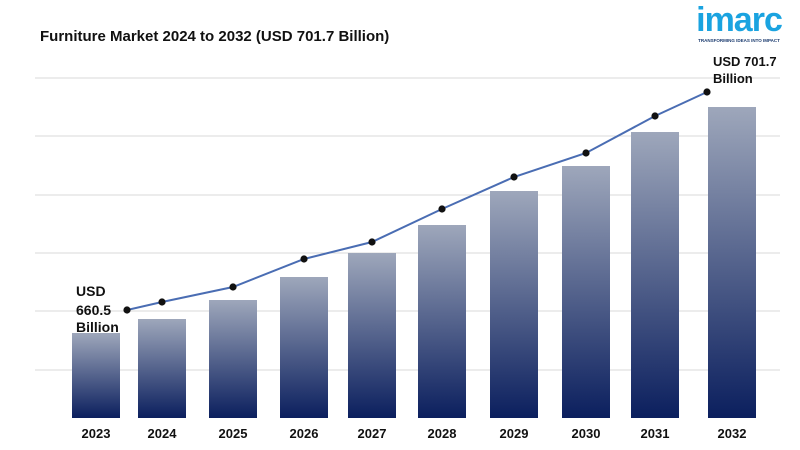 The width and height of the screenshot is (800, 450). I want to click on x-tick-label: 2028, so click(442, 433).